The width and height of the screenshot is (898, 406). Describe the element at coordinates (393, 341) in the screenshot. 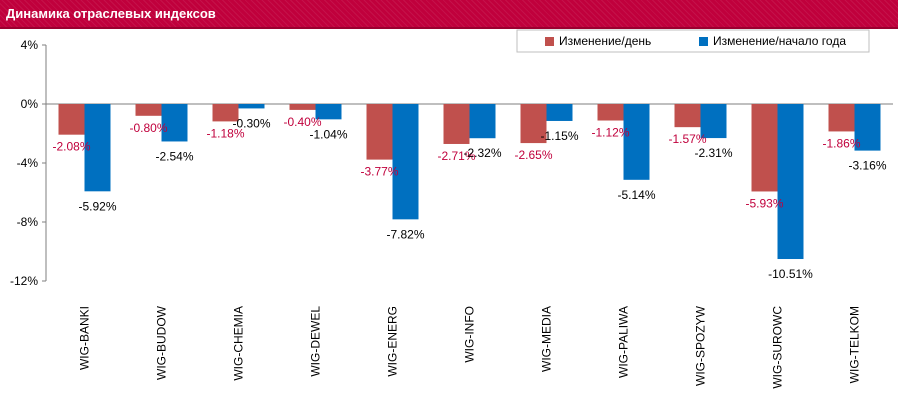

I see `category-label: WIG-ENERG` at that location.